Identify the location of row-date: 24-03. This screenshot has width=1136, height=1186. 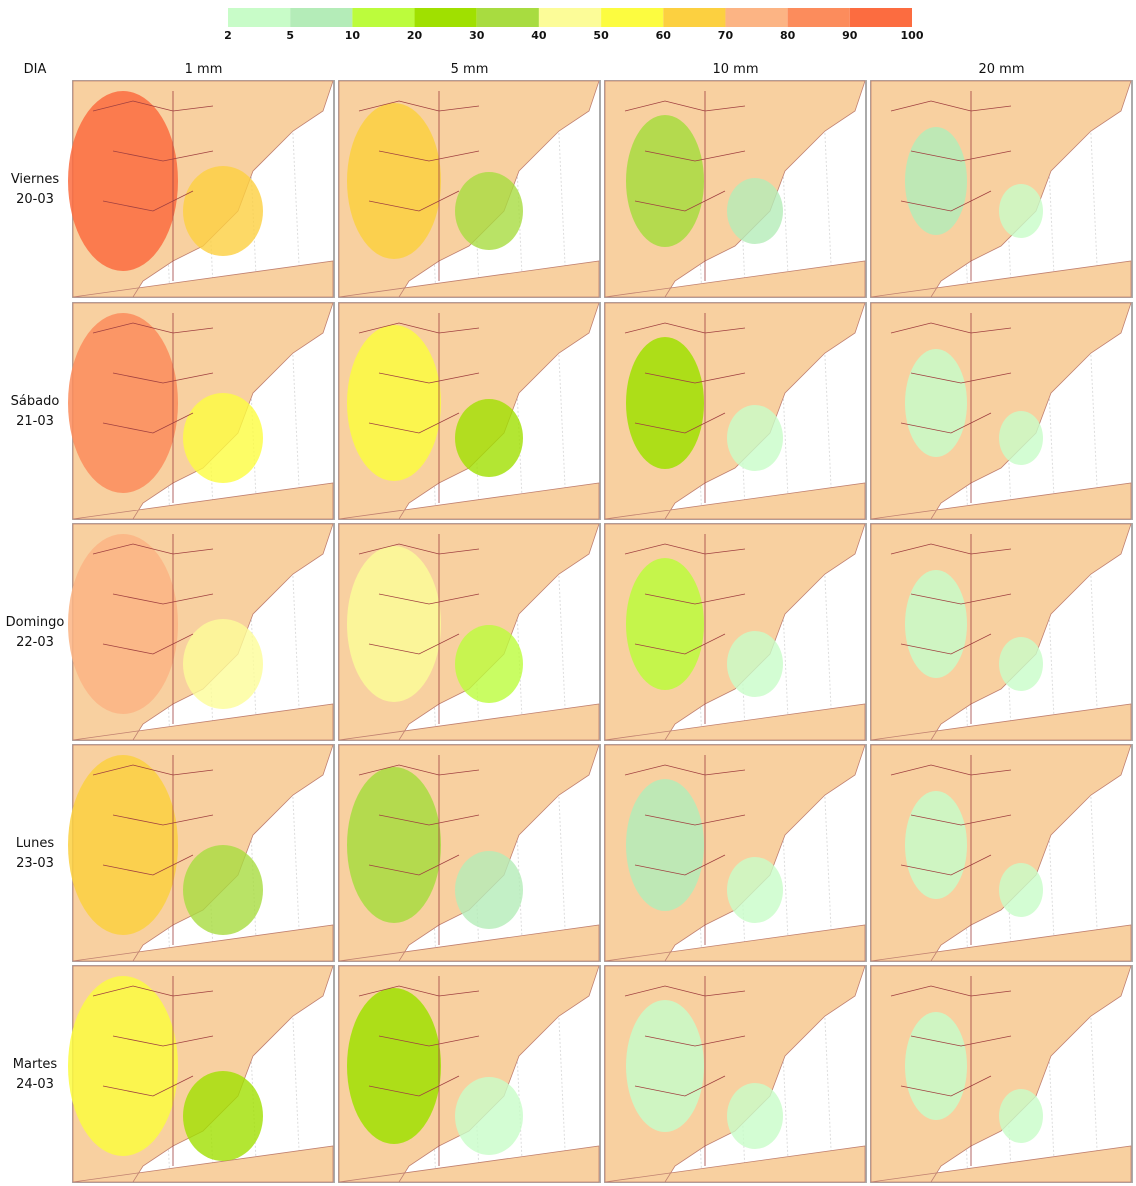
(35, 1084).